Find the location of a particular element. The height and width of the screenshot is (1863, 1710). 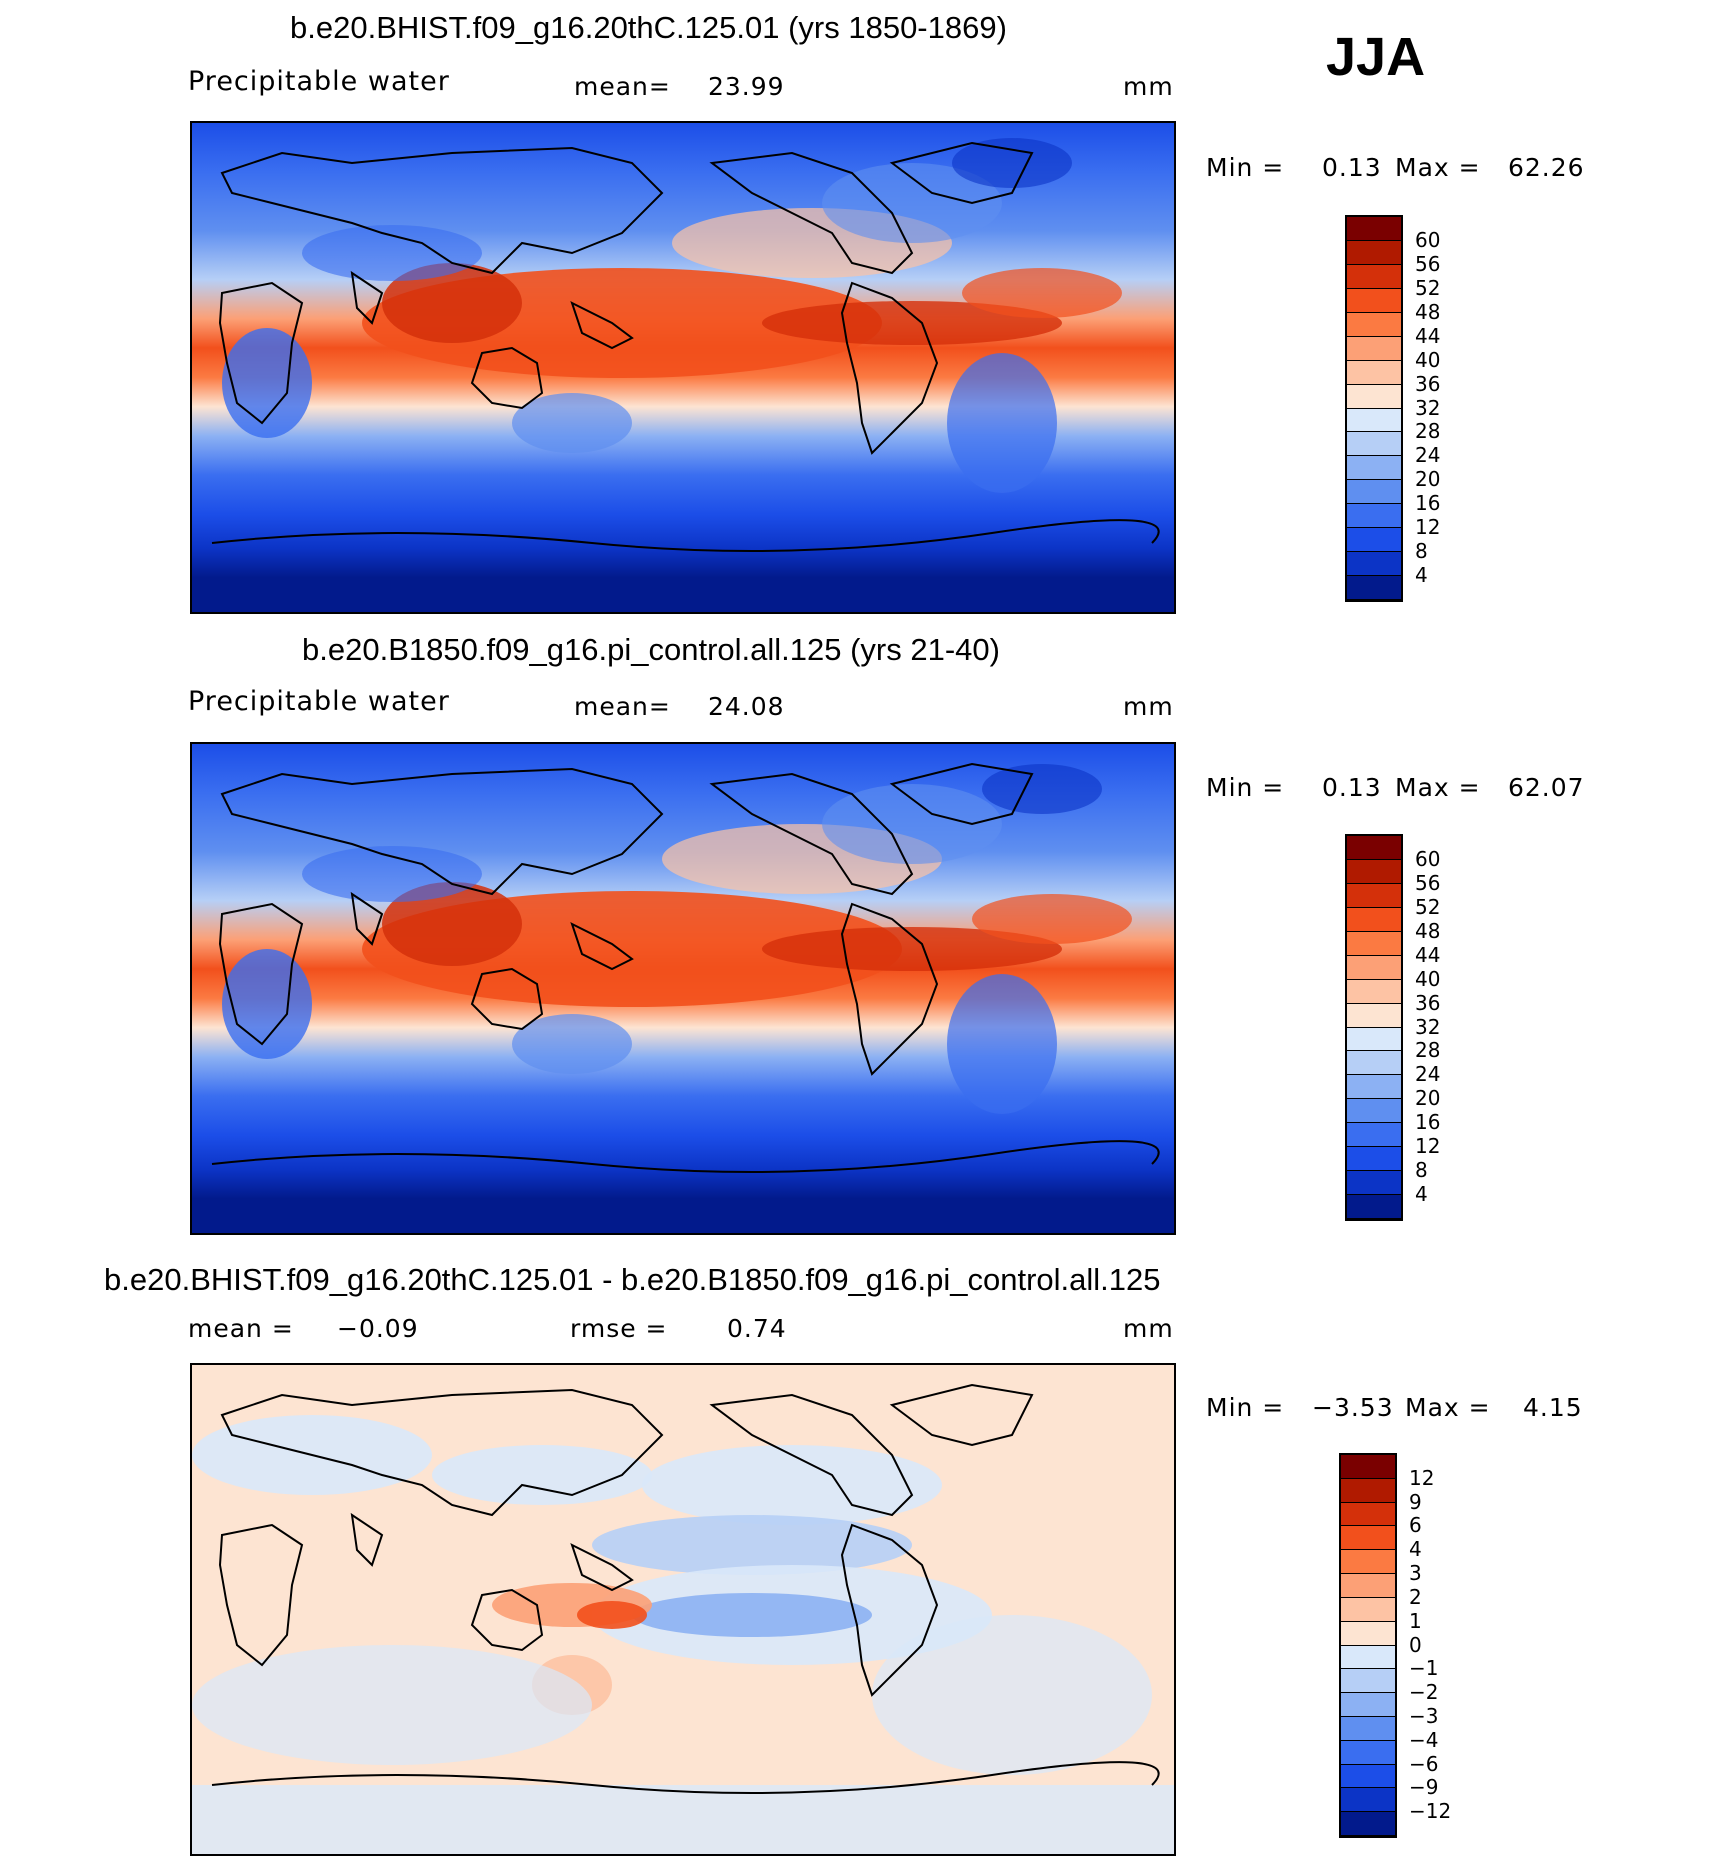

panel-2-mean-value: 24.08 is located at coordinates (746, 706).